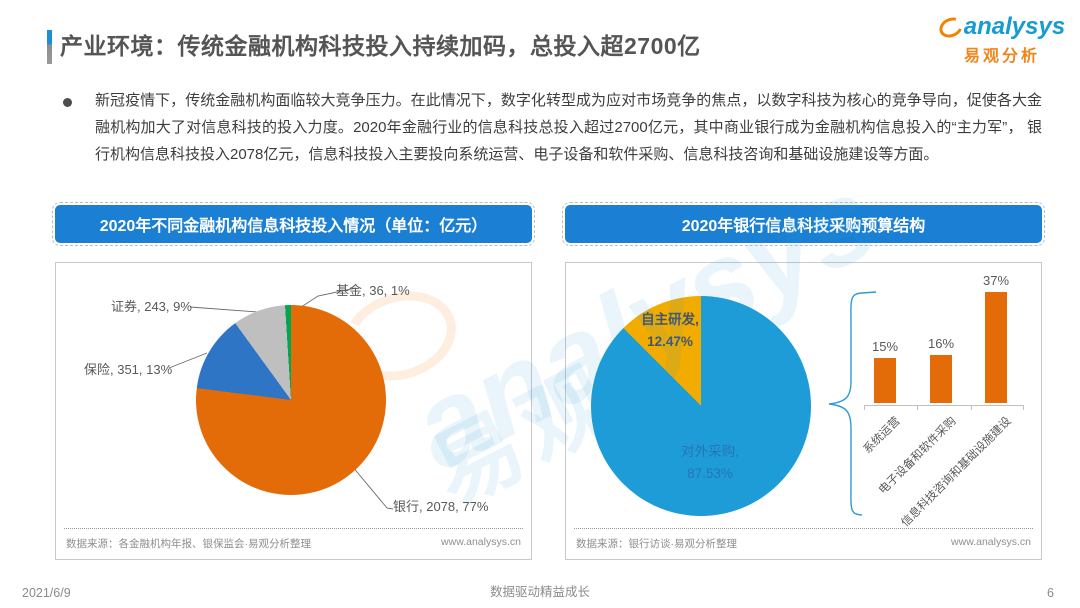 The width and height of the screenshot is (1080, 608). I want to click on logo-chinese-text: 易观分析, so click(1001, 56).